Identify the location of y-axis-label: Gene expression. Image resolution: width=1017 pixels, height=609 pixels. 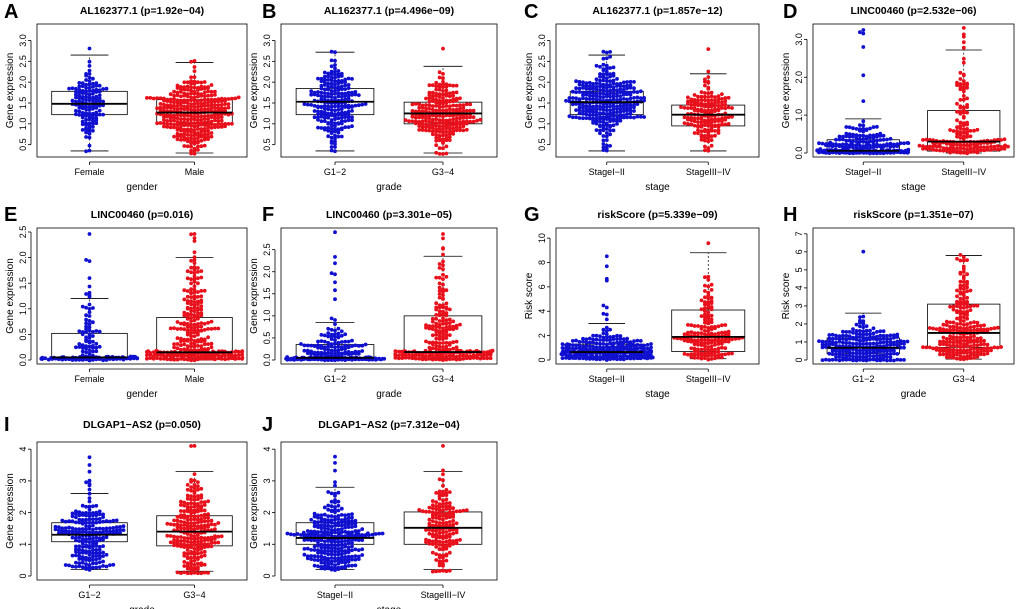
(254, 91).